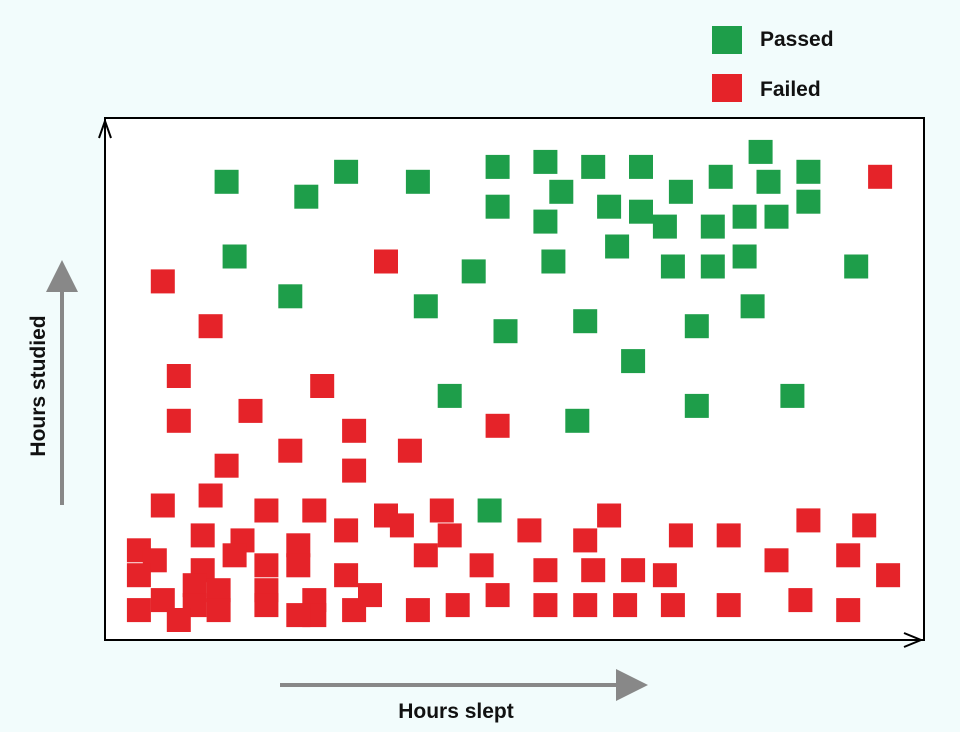 This screenshot has width=960, height=732. Describe the element at coordinates (773, 64) in the screenshot. I see `legend: Passed Failed` at that location.